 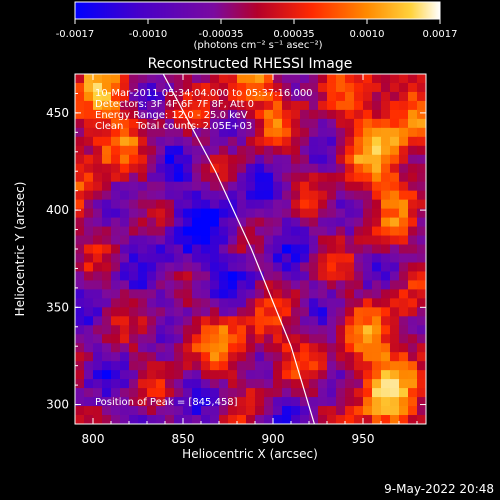 What do you see at coordinates (257, 45) in the screenshot?
I see `colorbar-unit-label: (photons cm⁻² s⁻¹ asec⁻²)` at bounding box center [257, 45].